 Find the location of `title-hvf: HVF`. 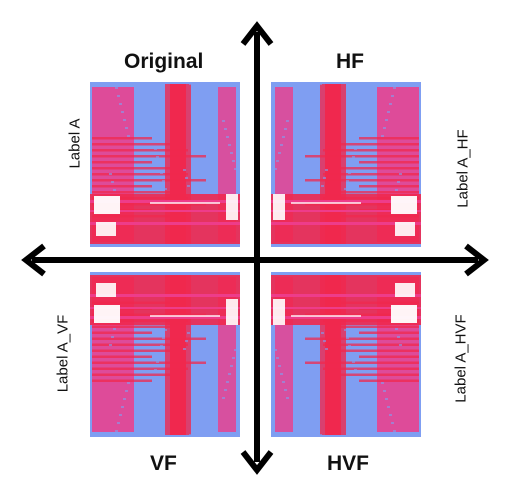

title-hvf: HVF is located at coordinates (348, 463).